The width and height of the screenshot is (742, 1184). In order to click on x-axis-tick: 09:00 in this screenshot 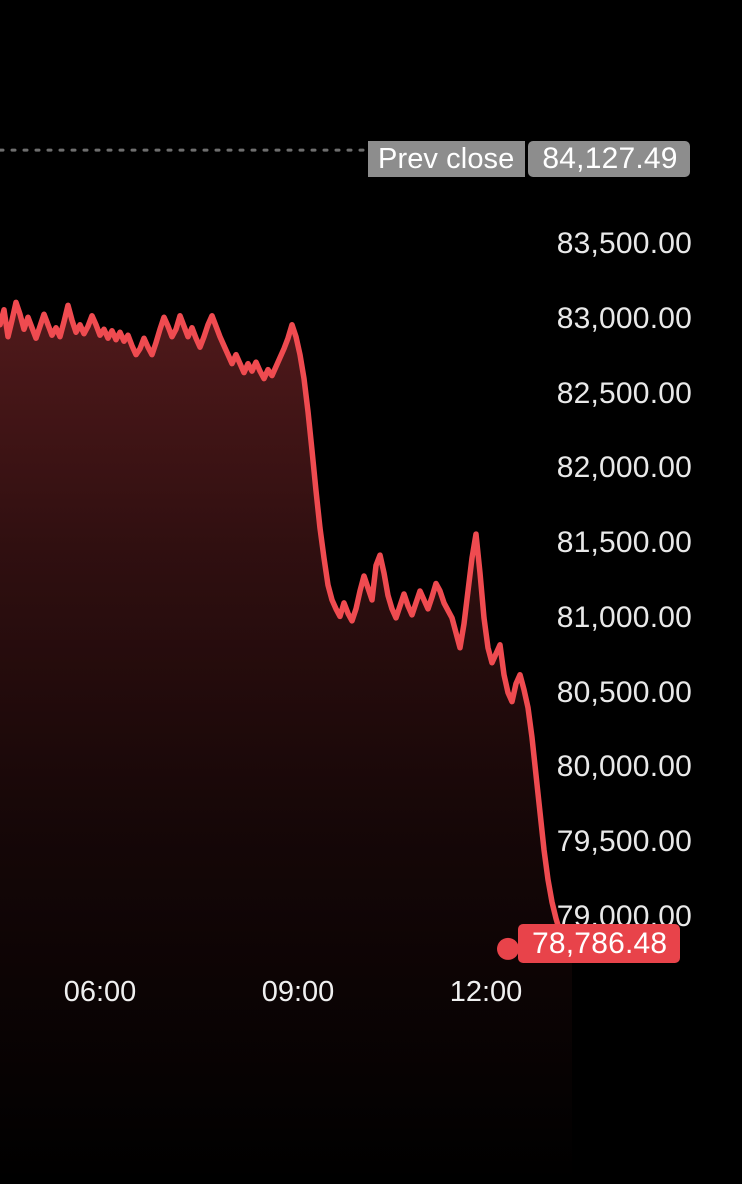, I will do `click(298, 992)`.